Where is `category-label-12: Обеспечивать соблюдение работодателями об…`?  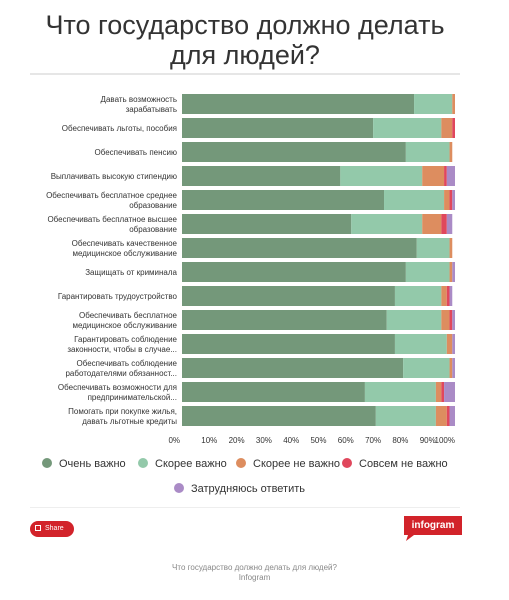
category-label-12: Обеспечивать соблюдение работодателями об… is located at coordinates (121, 368).